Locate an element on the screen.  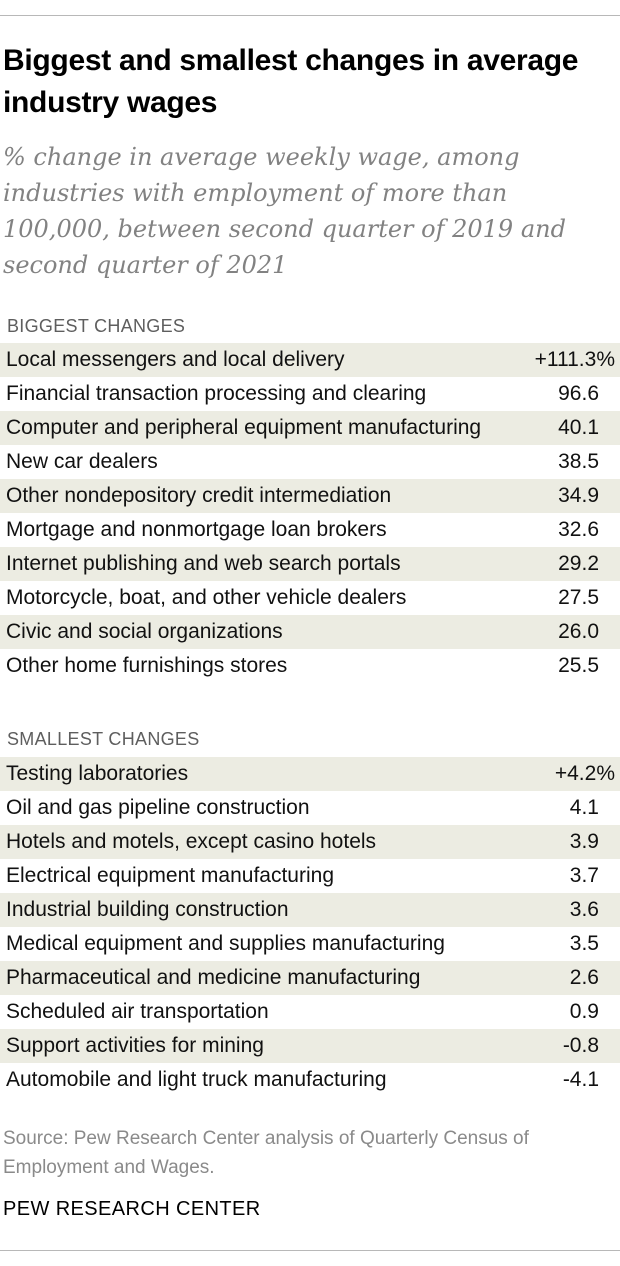
percent-change-value: 3.7 is located at coordinates (584, 875).